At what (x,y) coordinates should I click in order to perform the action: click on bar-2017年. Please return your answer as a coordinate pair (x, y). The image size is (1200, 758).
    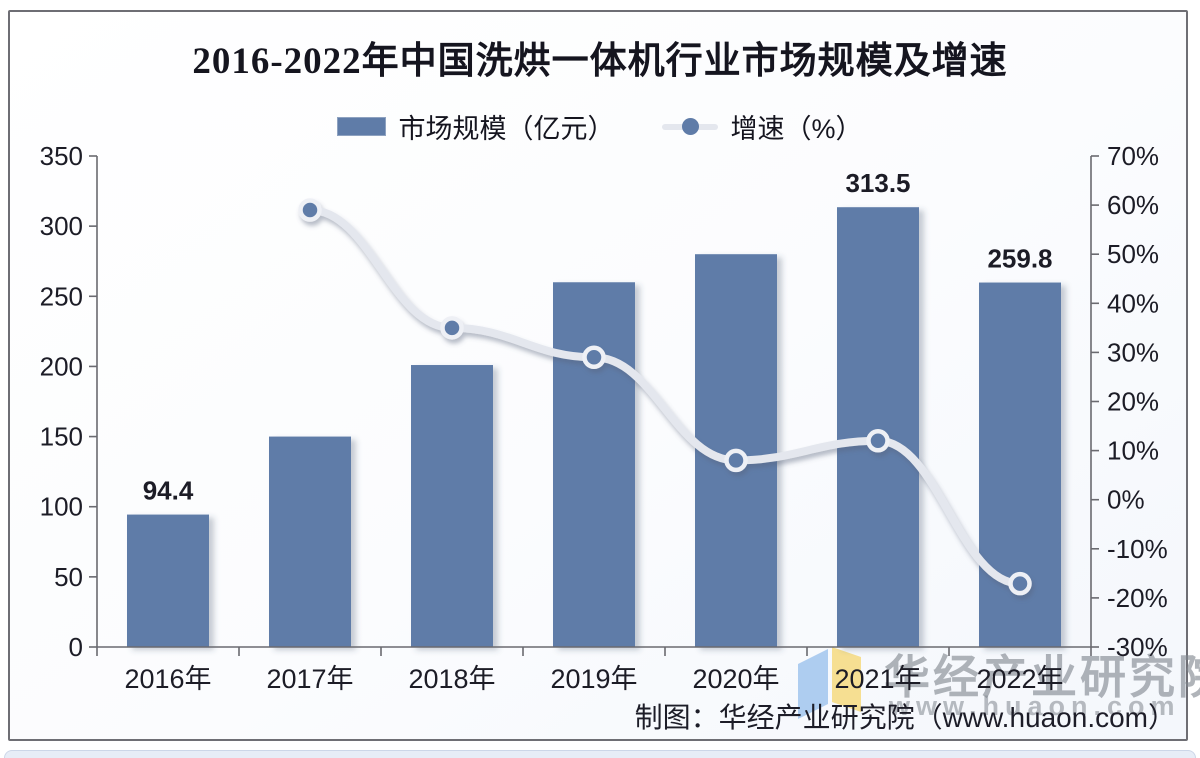
    Looking at the image, I should click on (310, 541).